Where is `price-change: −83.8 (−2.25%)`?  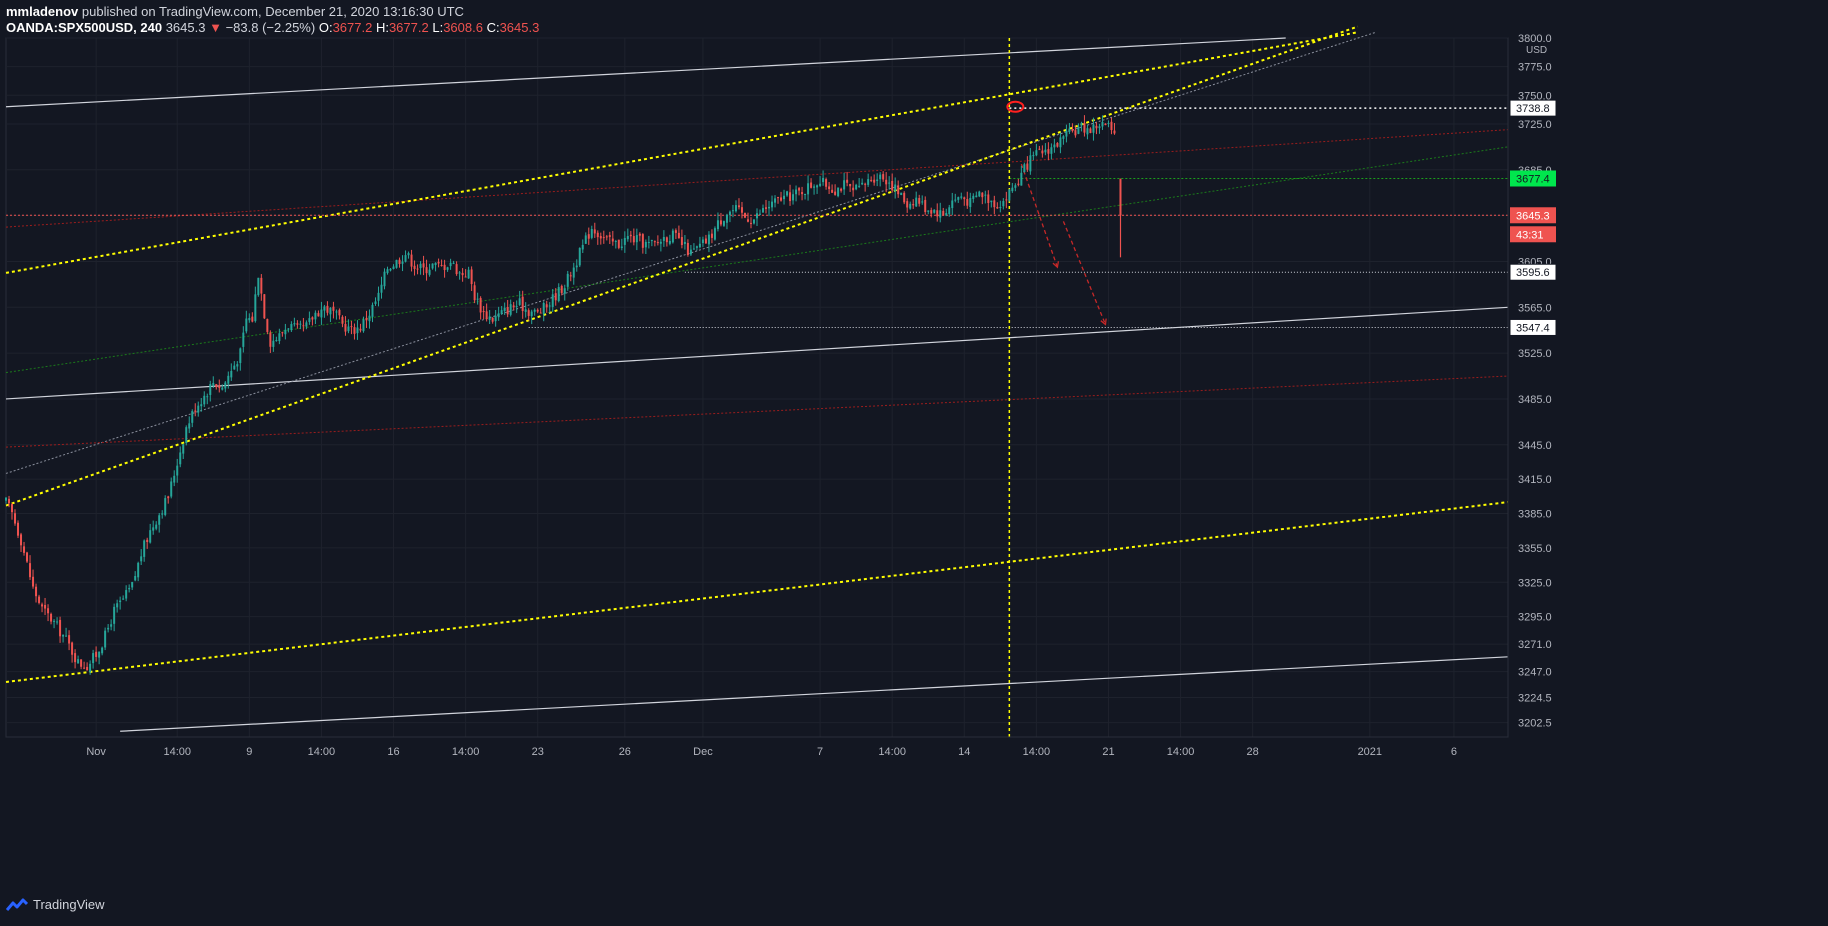
price-change: −83.8 (−2.25%) is located at coordinates (270, 27).